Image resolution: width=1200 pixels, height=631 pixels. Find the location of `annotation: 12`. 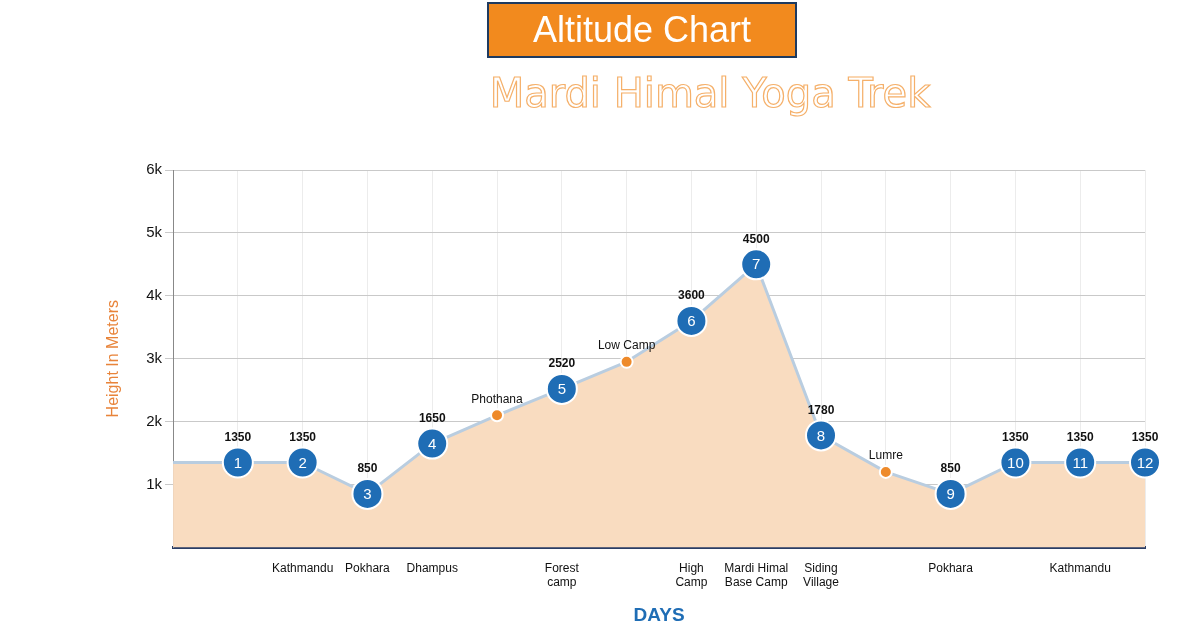

annotation: 12 is located at coordinates (1145, 462).